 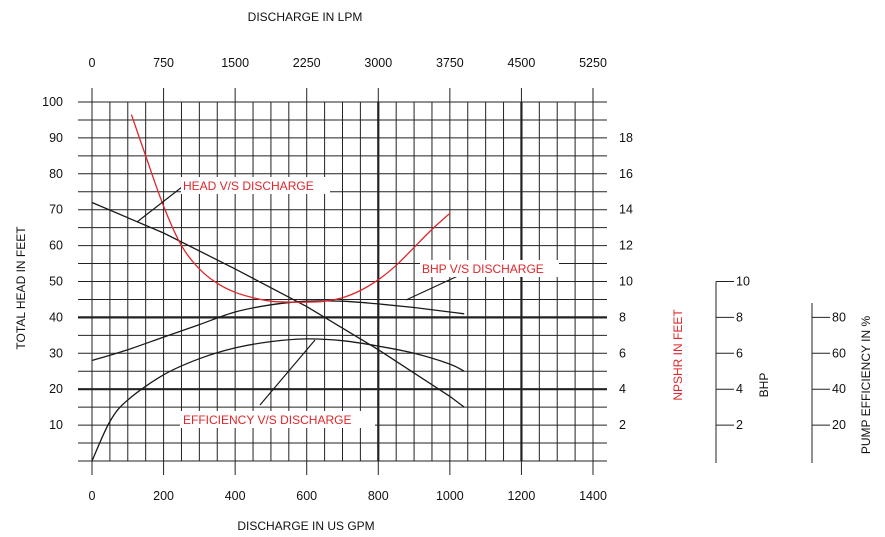 What do you see at coordinates (287, 372) in the screenshot?
I see `efficiency-label-pointer` at bounding box center [287, 372].